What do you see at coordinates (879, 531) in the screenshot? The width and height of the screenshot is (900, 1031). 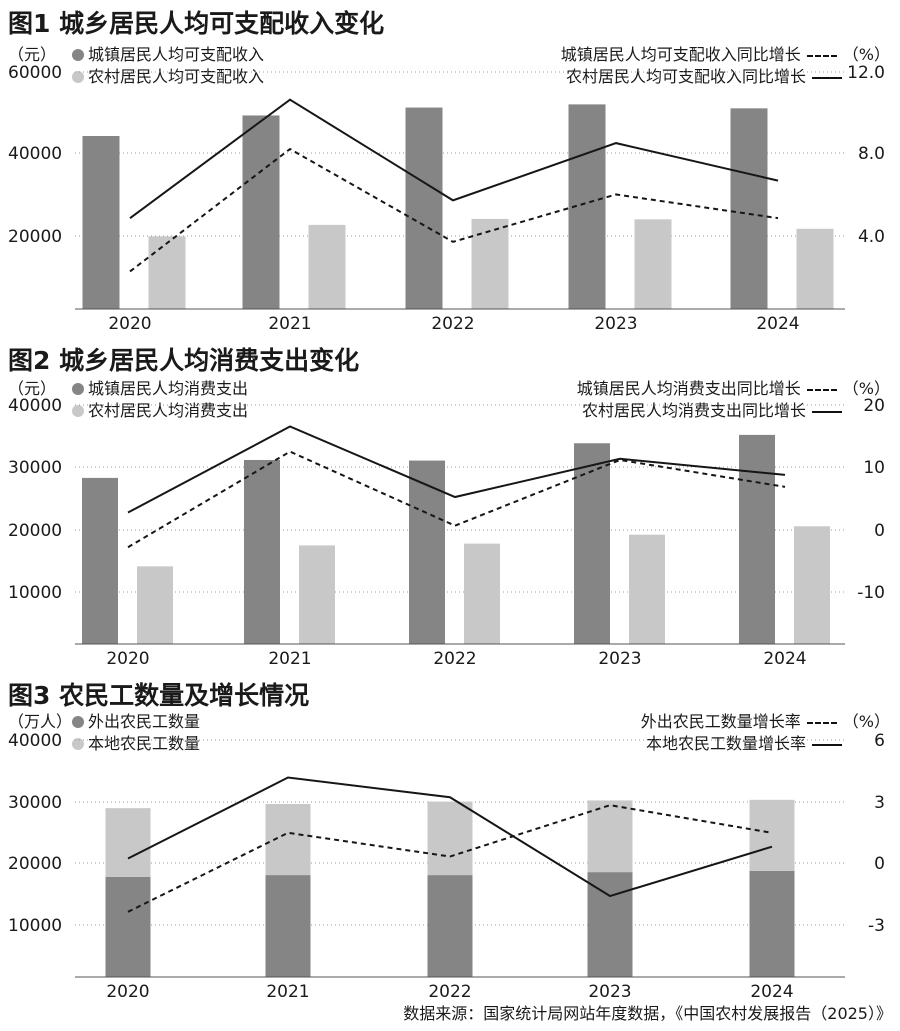 I see `y2-tick-label: 0` at bounding box center [879, 531].